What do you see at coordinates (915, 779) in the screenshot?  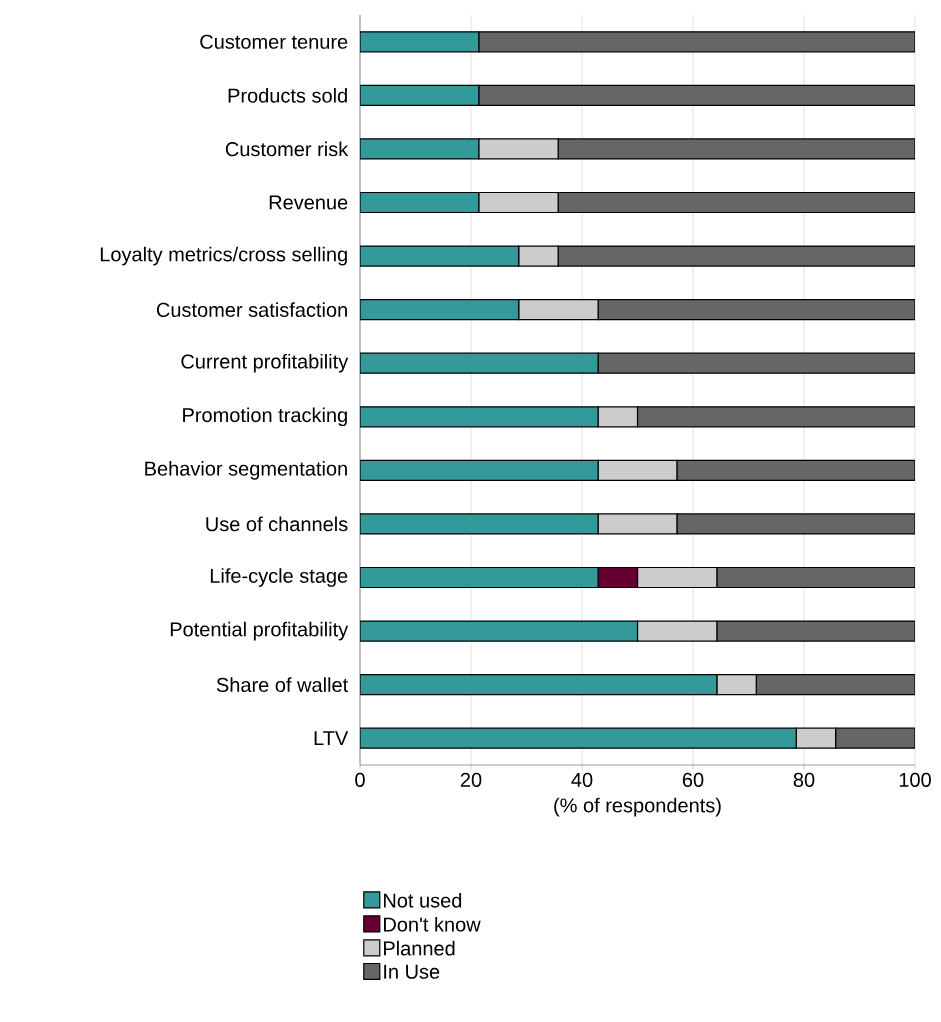 I see `x-tick-label: 100` at bounding box center [915, 779].